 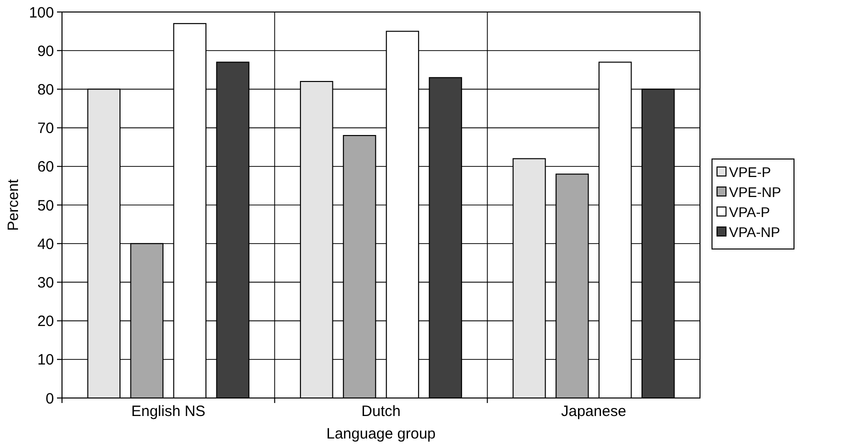 What do you see at coordinates (45, 51) in the screenshot?
I see `y-tick-label: 90` at bounding box center [45, 51].